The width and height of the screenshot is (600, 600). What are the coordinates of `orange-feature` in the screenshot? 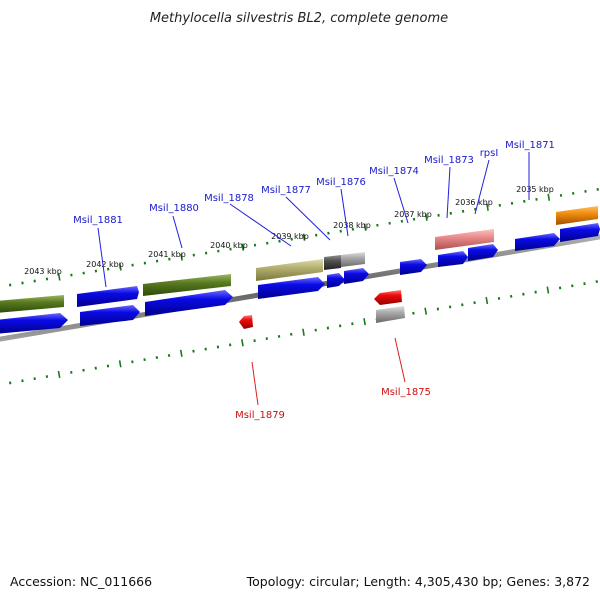 It's located at (577, 215).